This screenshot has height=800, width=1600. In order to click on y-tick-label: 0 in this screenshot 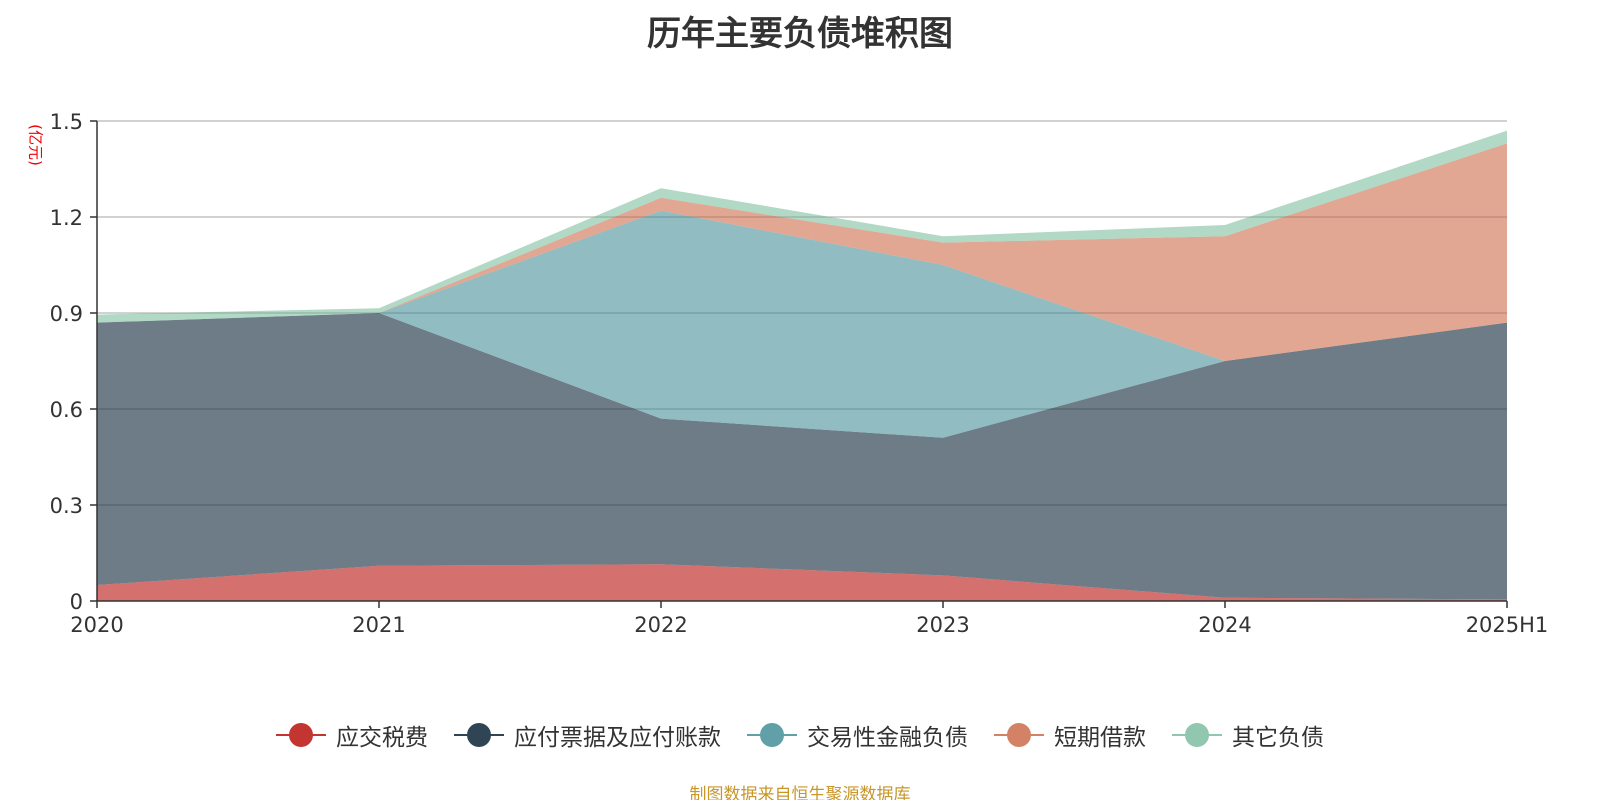, I will do `click(76, 602)`.